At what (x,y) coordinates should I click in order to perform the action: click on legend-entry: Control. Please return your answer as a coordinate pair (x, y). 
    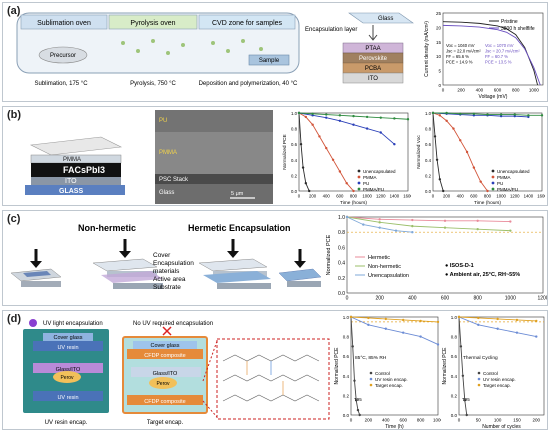
    Looking at the image, I should click on (490, 373).